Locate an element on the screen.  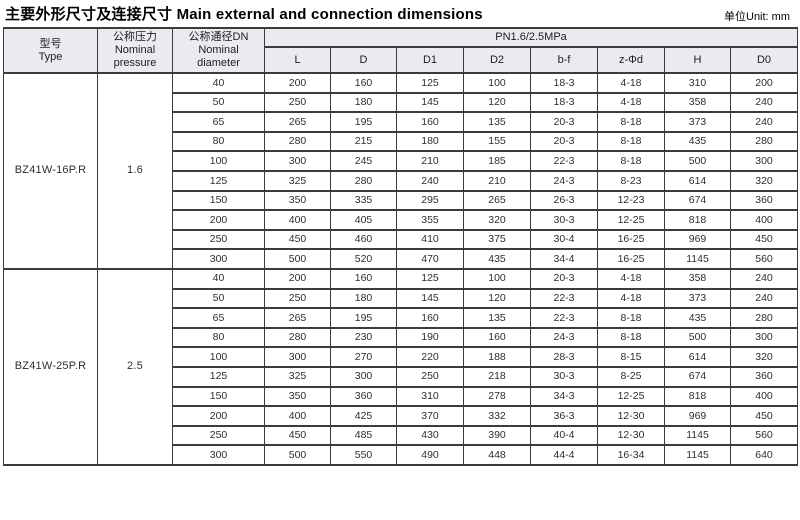
dn-cell: 50 is located at coordinates (218, 102).